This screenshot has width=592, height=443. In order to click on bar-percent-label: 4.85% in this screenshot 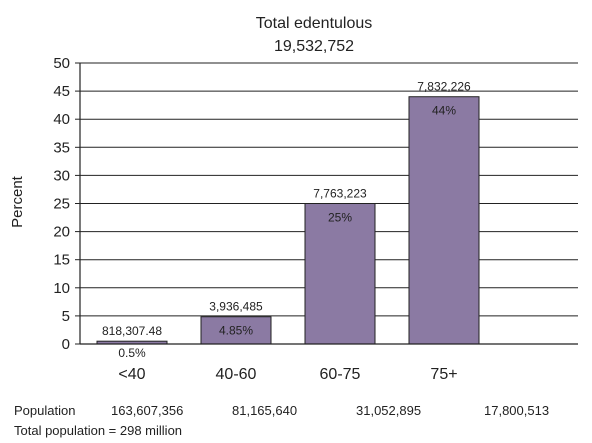, I will do `click(236, 331)`.